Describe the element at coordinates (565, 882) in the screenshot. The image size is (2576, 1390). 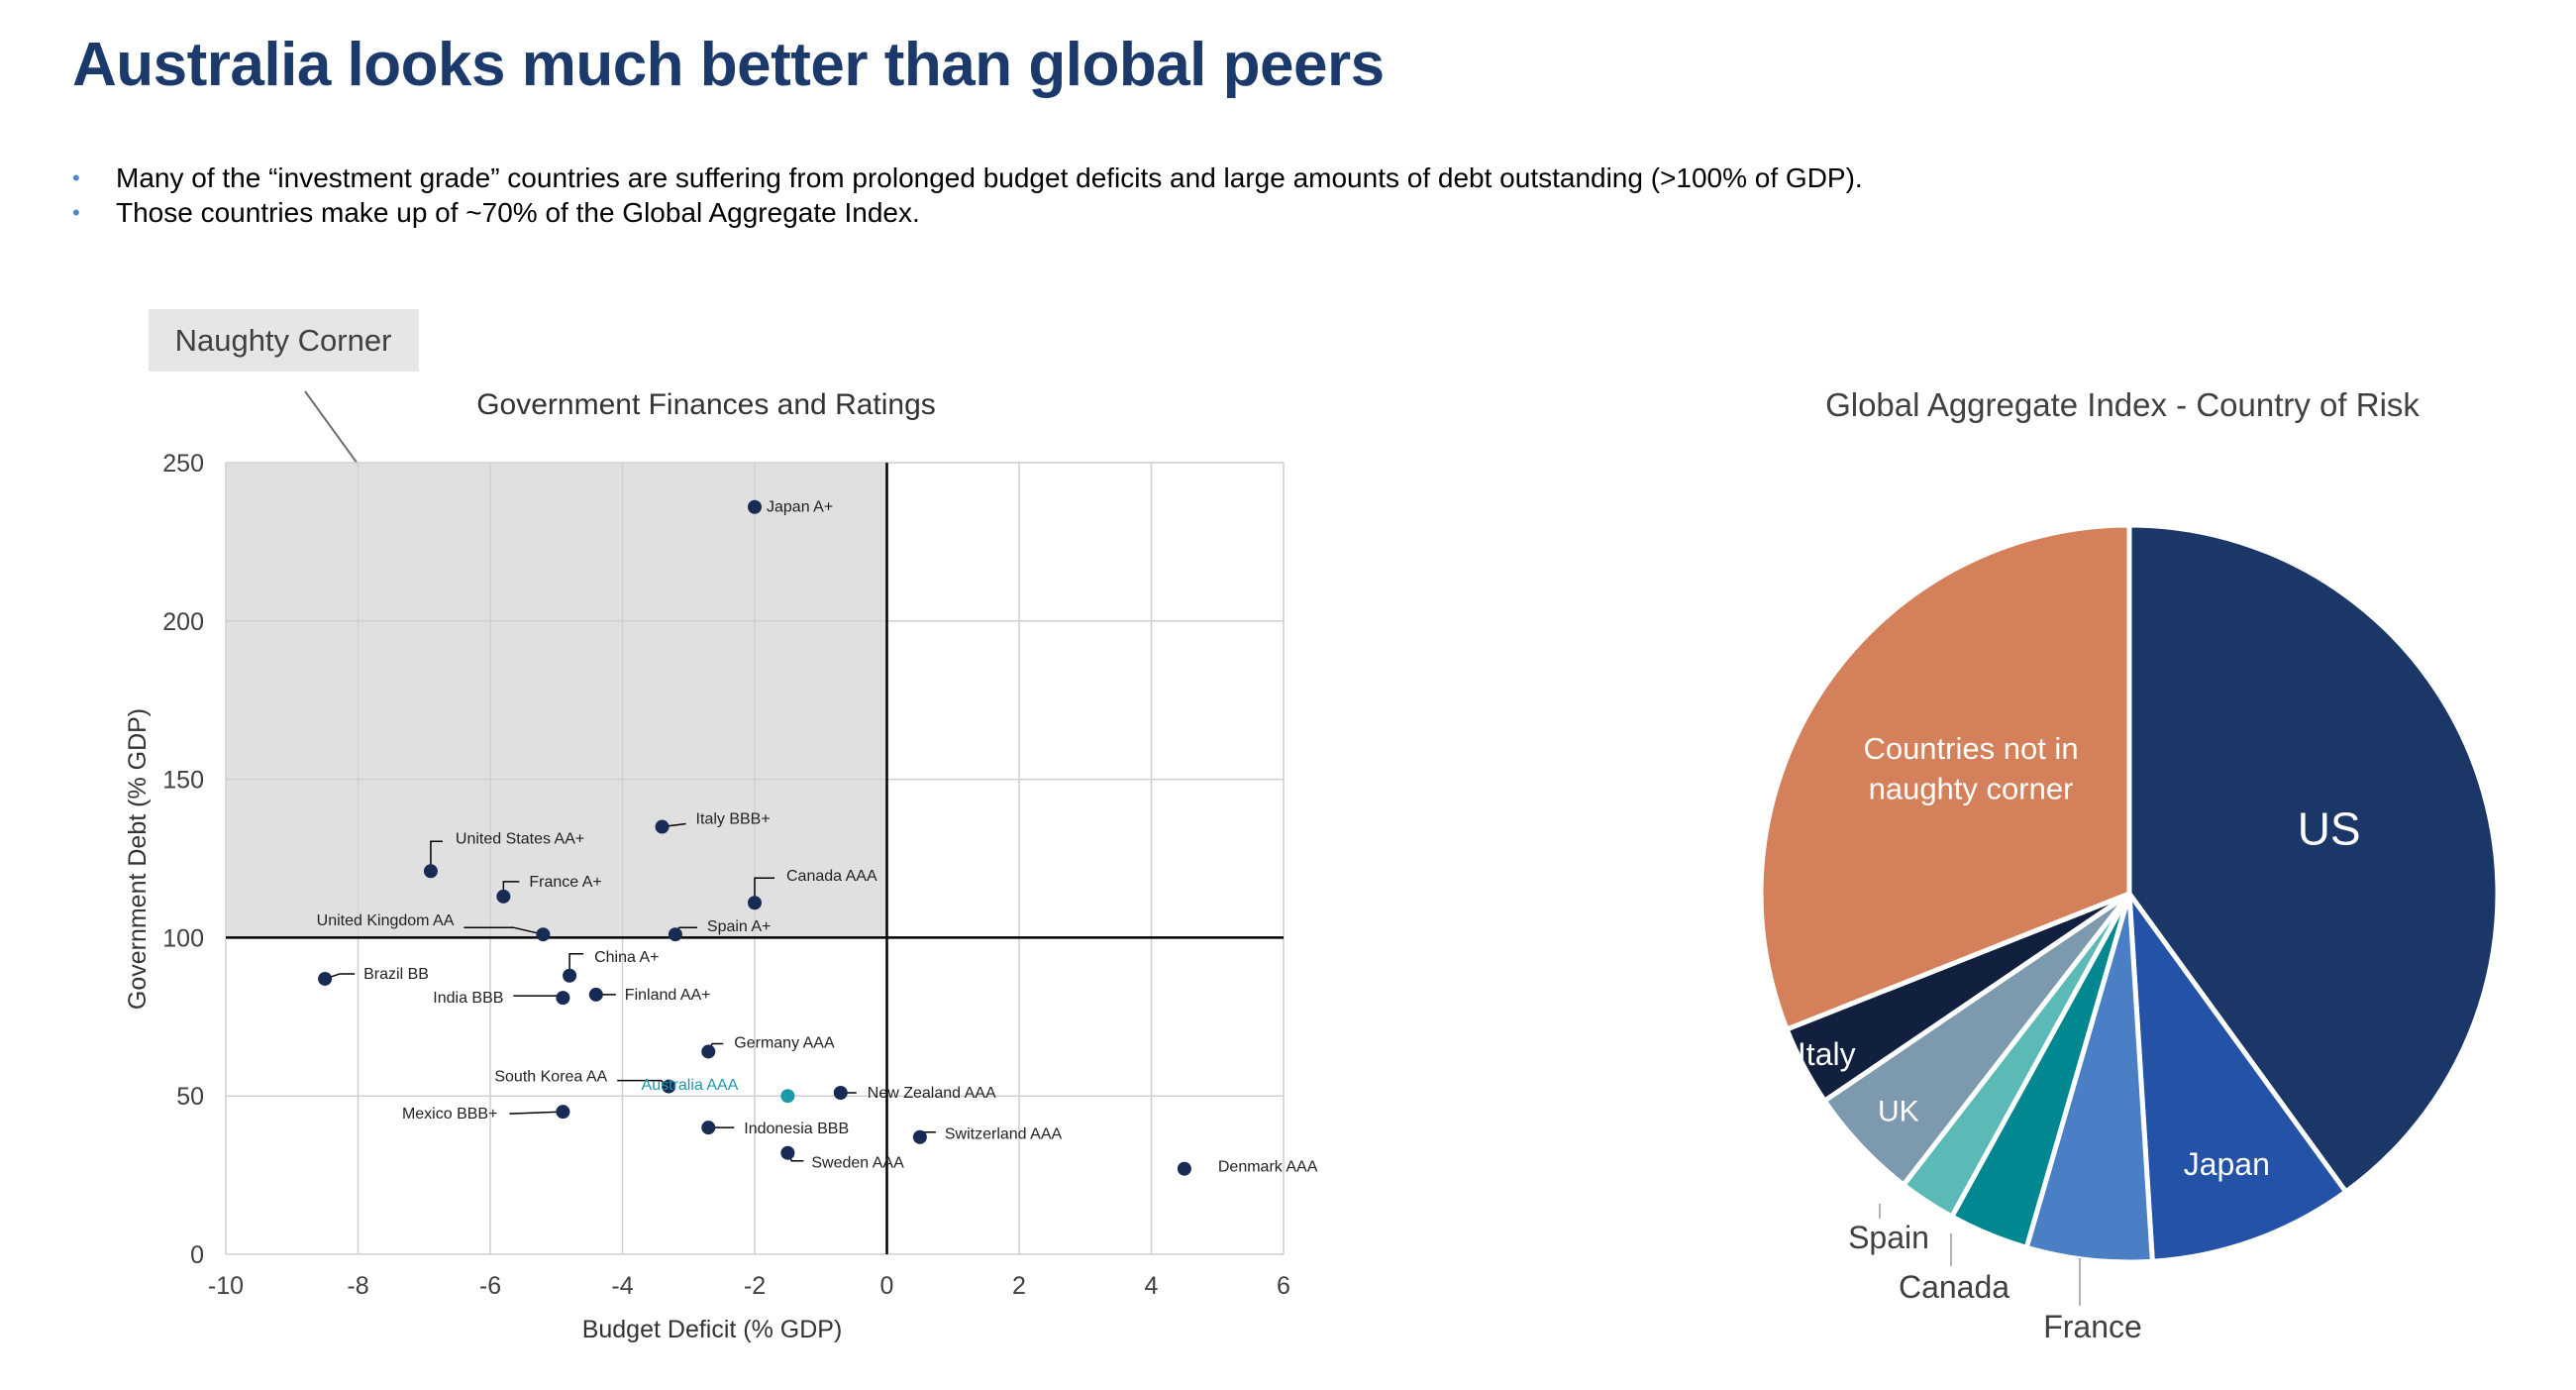
I see `data-label: France A+` at that location.